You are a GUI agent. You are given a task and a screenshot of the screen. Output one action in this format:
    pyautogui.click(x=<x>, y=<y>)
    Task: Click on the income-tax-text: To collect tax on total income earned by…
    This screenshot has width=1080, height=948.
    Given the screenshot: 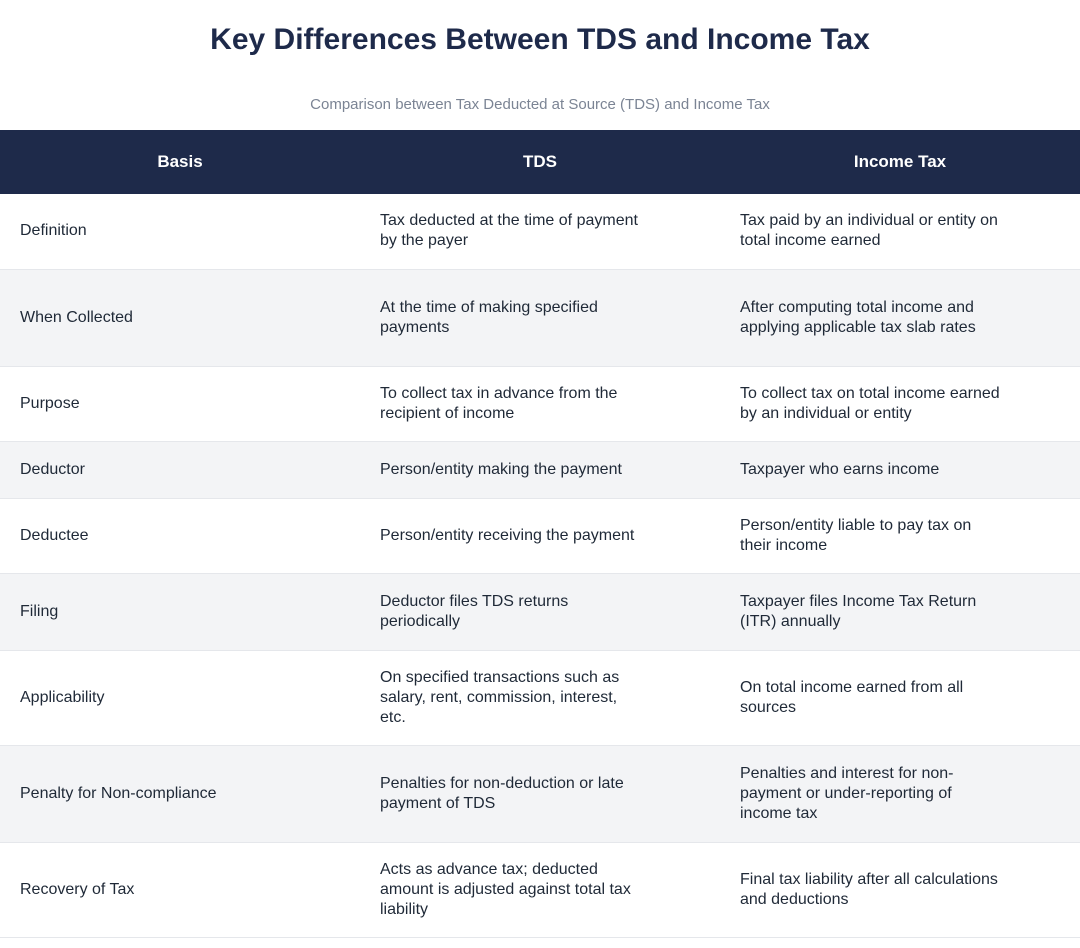 What is the action you would take?
    pyautogui.click(x=870, y=403)
    